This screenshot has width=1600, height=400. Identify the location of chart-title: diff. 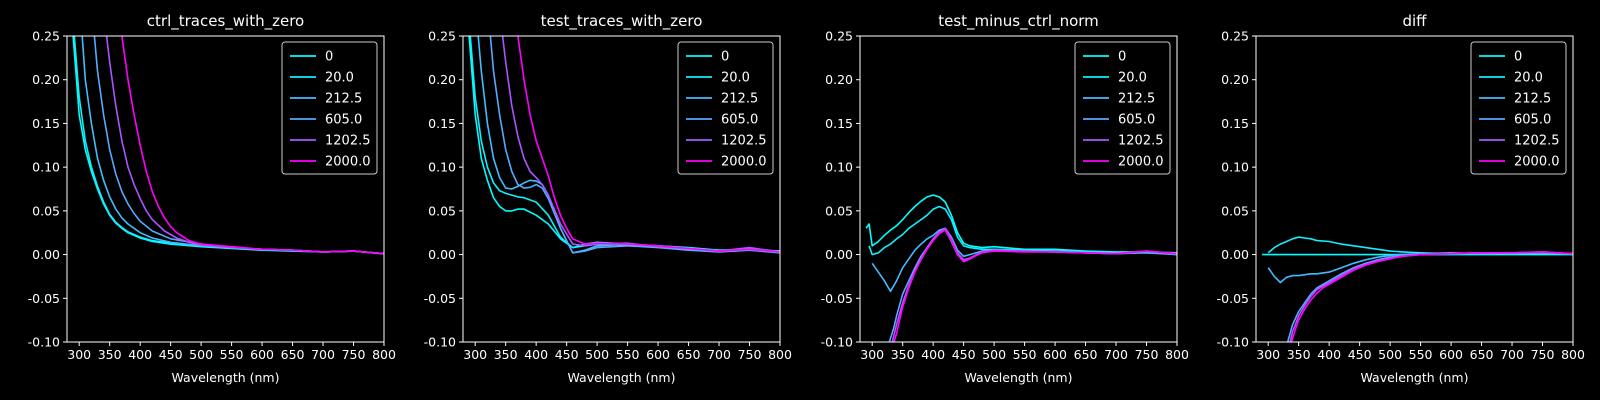
(1414, 21).